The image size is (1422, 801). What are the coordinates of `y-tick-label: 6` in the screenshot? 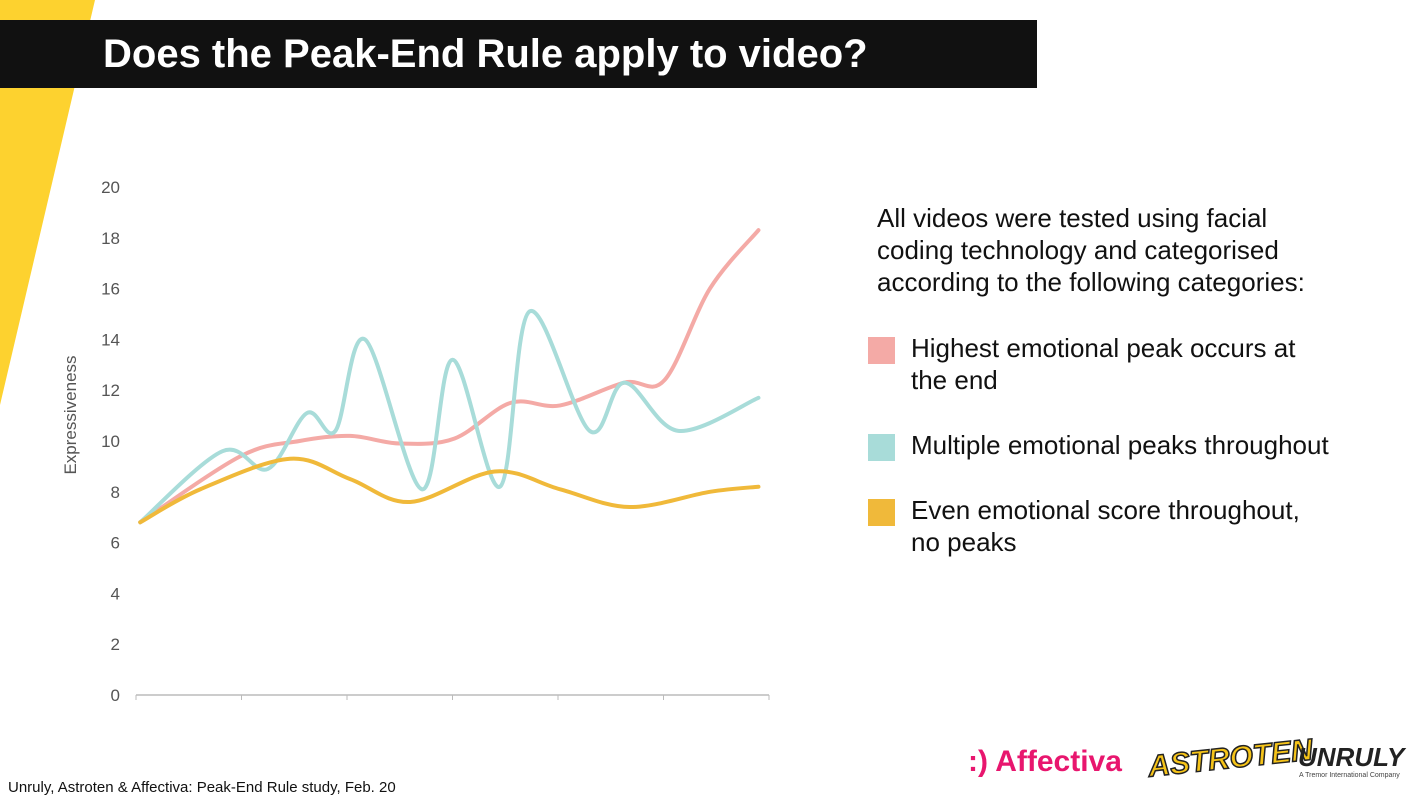 It's located at (115, 543).